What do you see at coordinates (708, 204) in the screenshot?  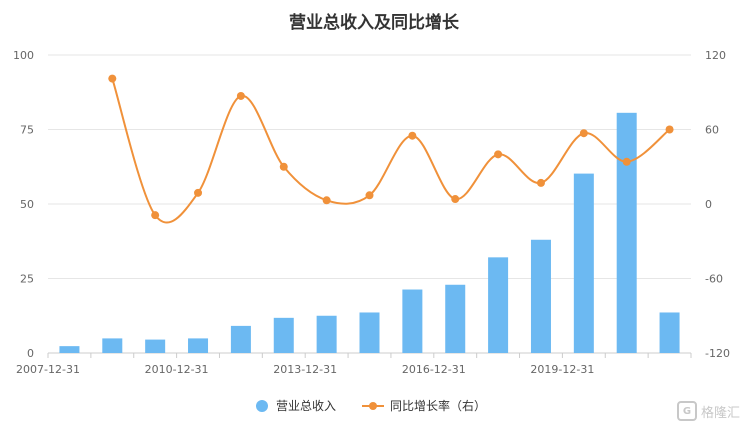 I see `right-tick-label: 0` at bounding box center [708, 204].